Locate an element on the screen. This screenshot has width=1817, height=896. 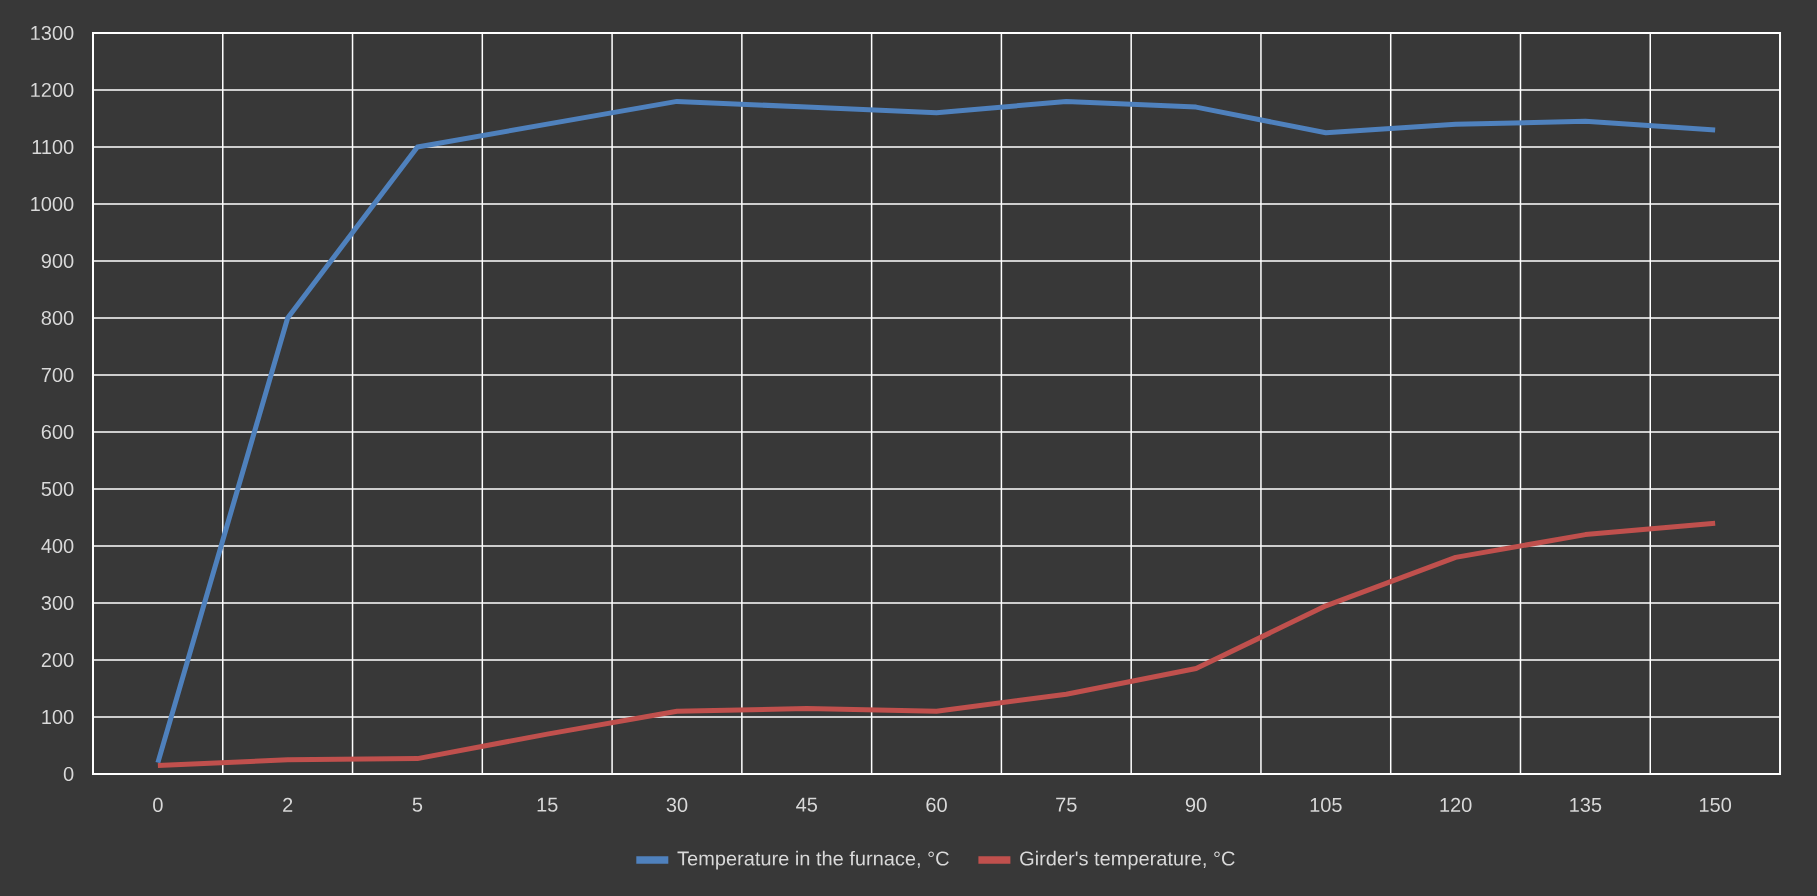
y-tick-label: 700 is located at coordinates (57, 375).